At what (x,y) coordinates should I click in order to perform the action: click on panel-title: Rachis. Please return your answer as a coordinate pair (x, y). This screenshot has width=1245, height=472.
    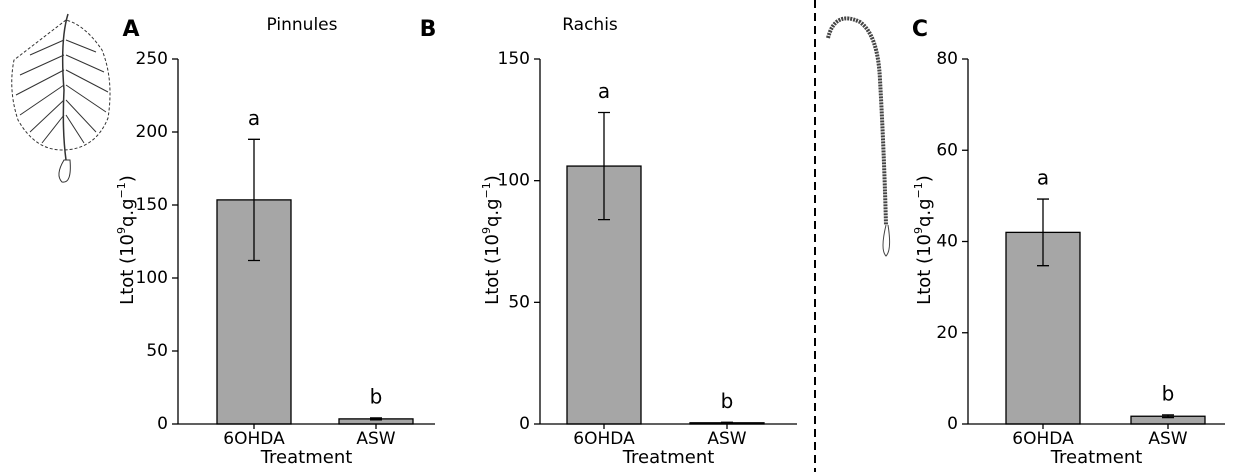
    Looking at the image, I should click on (590, 25).